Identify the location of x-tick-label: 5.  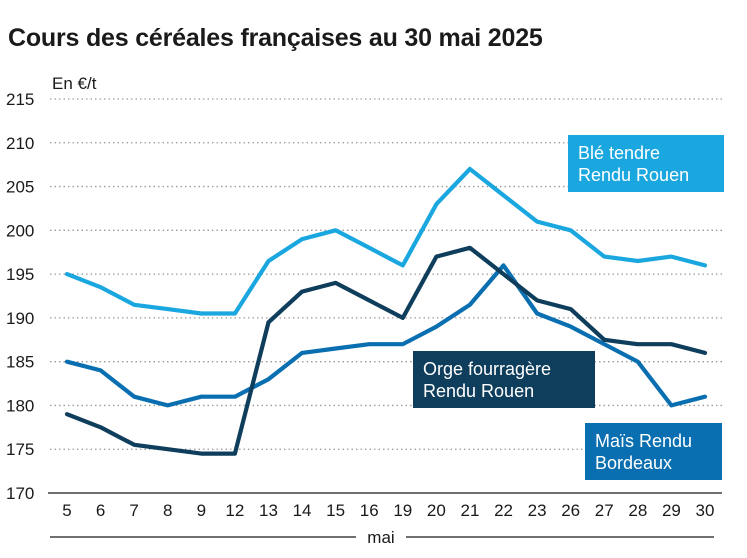
(66, 510).